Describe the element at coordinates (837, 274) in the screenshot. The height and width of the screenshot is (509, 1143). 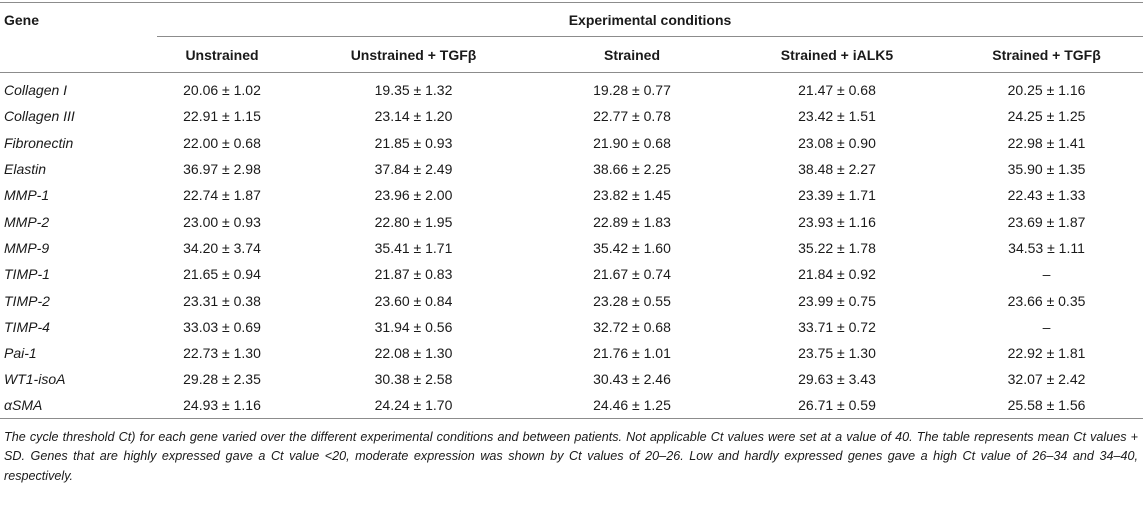
I see `ct-value: 21.84 ± 0.92` at that location.